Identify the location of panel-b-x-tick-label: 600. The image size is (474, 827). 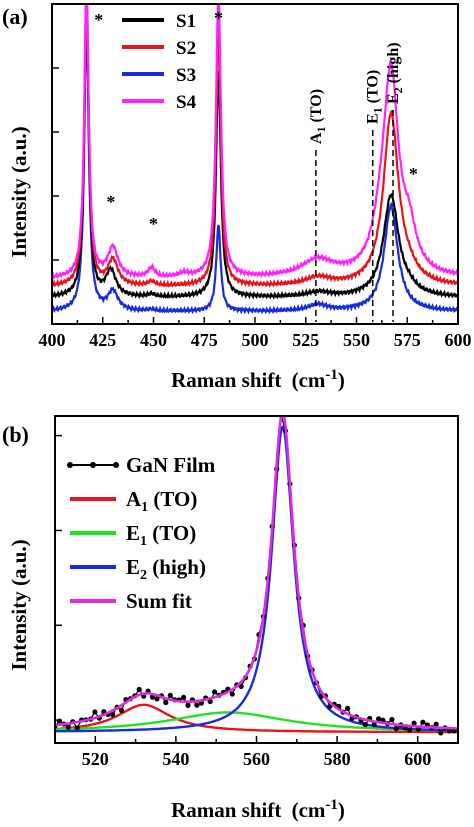
(417, 759).